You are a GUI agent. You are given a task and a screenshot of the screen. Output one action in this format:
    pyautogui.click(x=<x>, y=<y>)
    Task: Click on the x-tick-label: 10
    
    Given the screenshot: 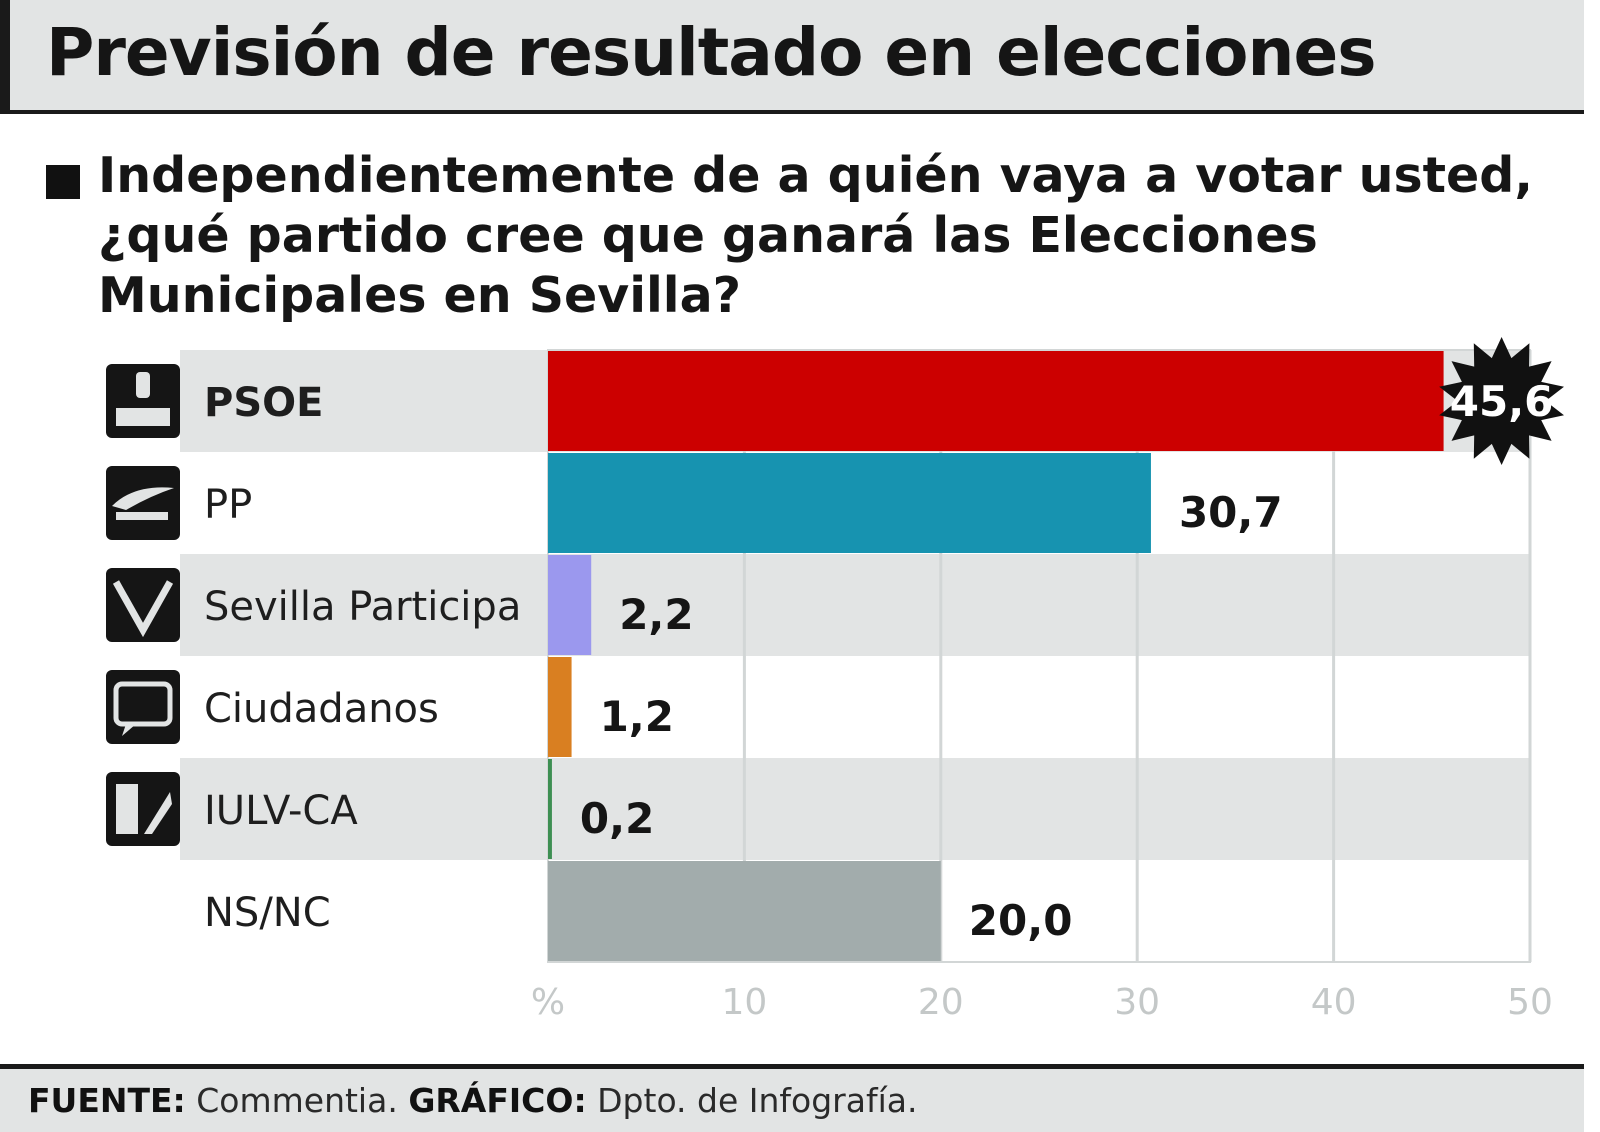 What is the action you would take?
    pyautogui.click(x=744, y=1002)
    